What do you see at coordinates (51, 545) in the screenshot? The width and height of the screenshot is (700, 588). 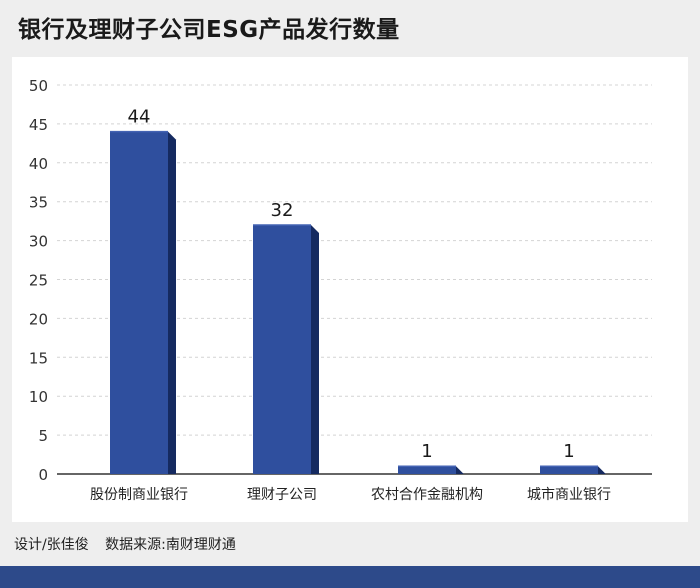 I see `designer-credit: 设计/张佳俊` at bounding box center [51, 545].